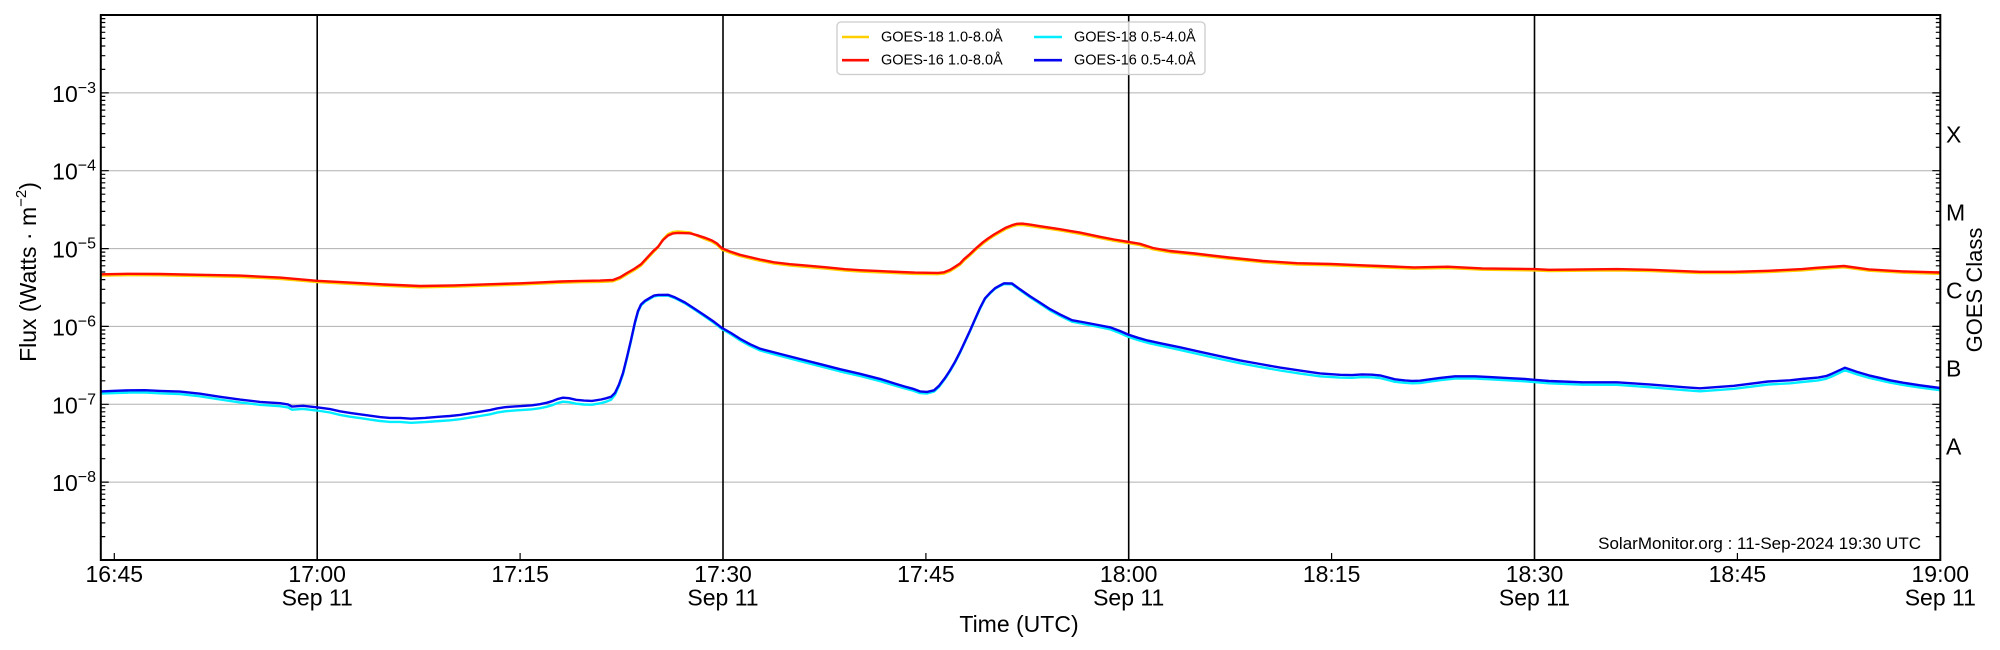 This screenshot has height=650, width=2000. Describe the element at coordinates (1941, 574) in the screenshot. I see `svg-text: 19:00` at that location.